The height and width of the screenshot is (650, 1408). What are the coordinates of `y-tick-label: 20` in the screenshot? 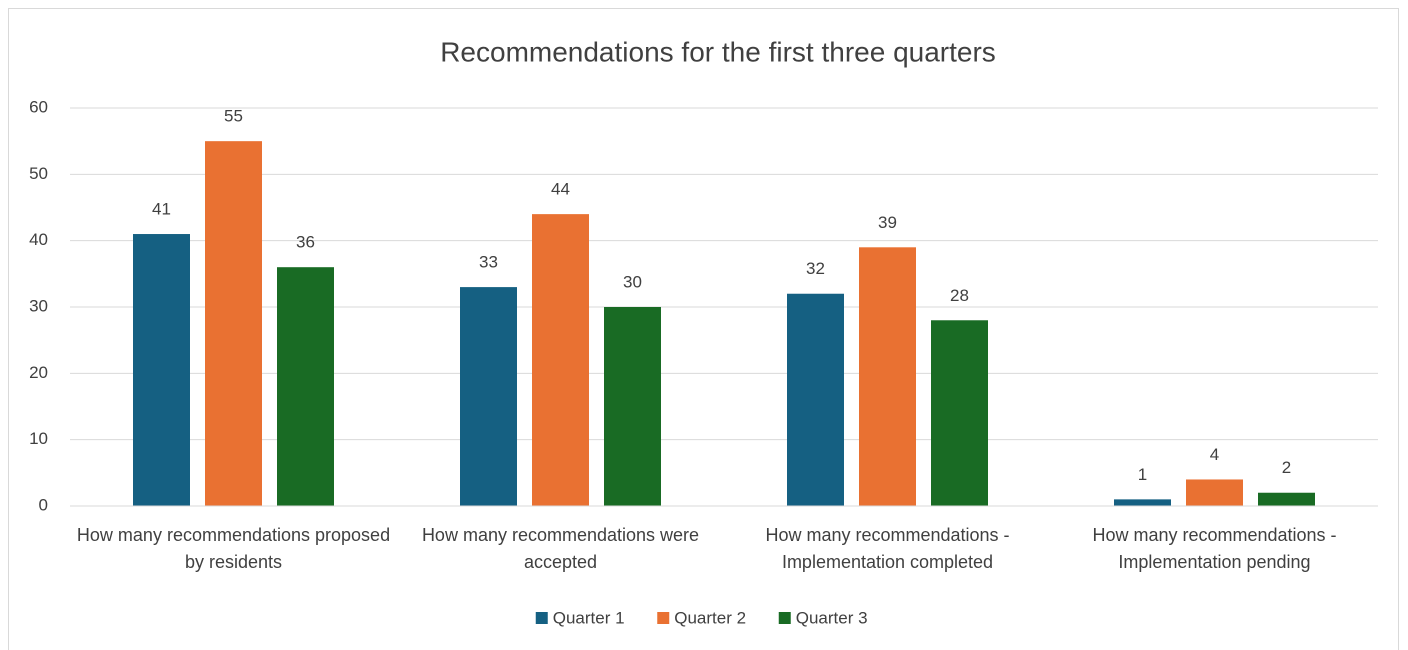 It's located at (38, 372).